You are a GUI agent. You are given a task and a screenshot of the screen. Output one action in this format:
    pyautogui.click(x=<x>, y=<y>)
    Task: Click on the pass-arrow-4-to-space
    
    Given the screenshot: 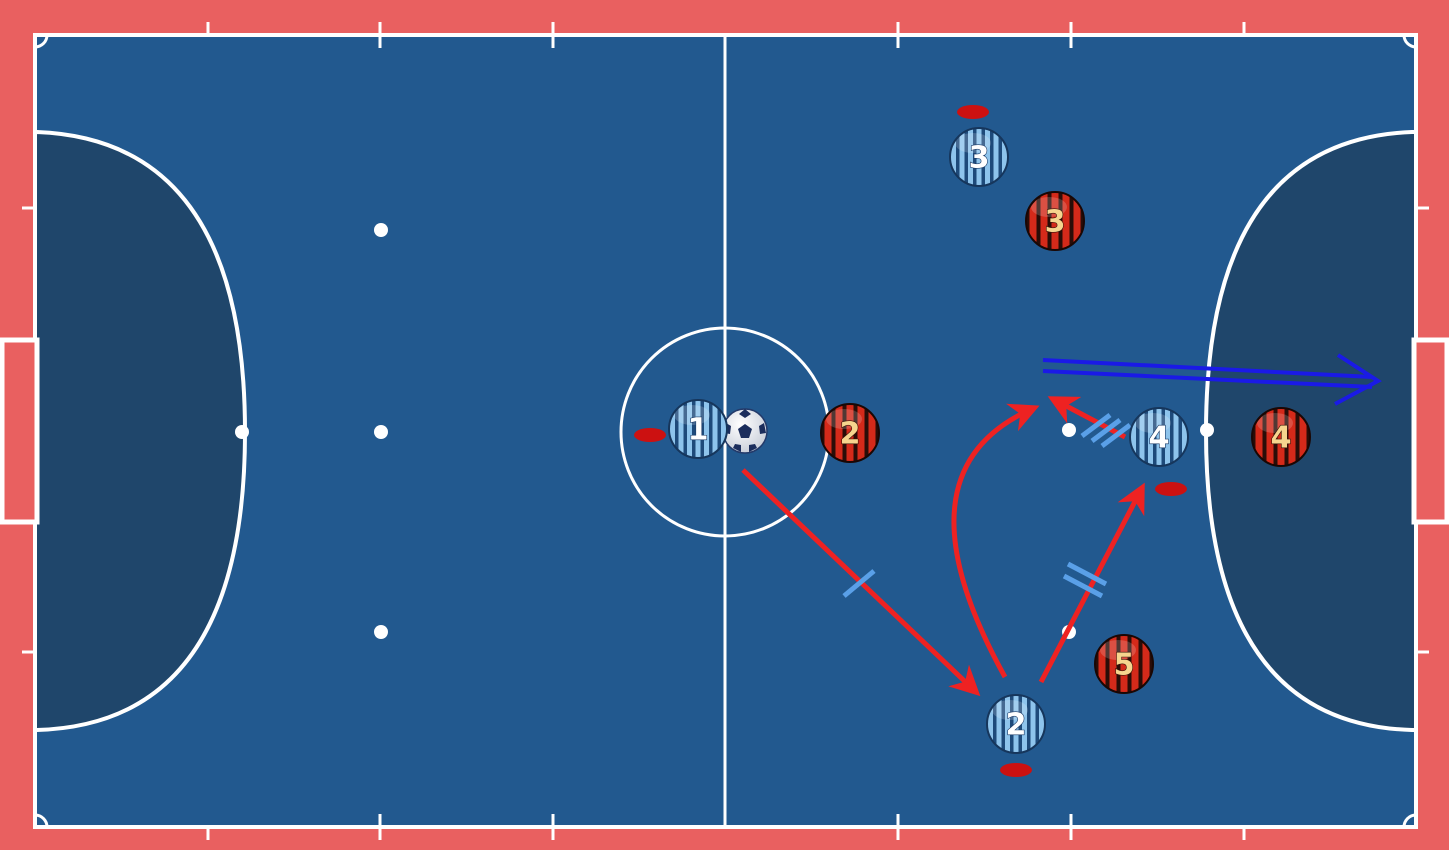 What is the action you would take?
    pyautogui.click(x=1087, y=418)
    